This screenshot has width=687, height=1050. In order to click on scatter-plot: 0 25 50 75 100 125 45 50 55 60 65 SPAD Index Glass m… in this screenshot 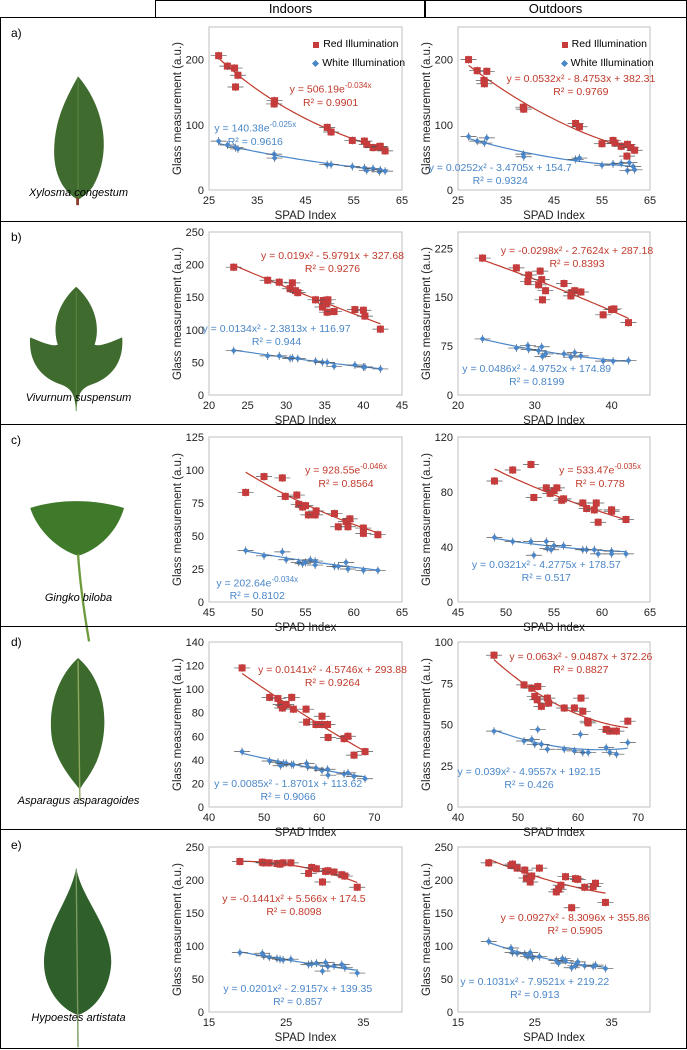, I will do `click(290, 533)`.